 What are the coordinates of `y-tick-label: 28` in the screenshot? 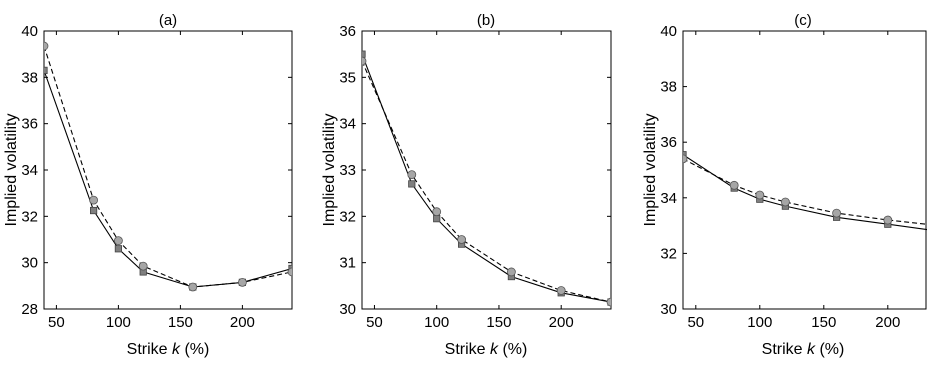 It's located at (29, 309).